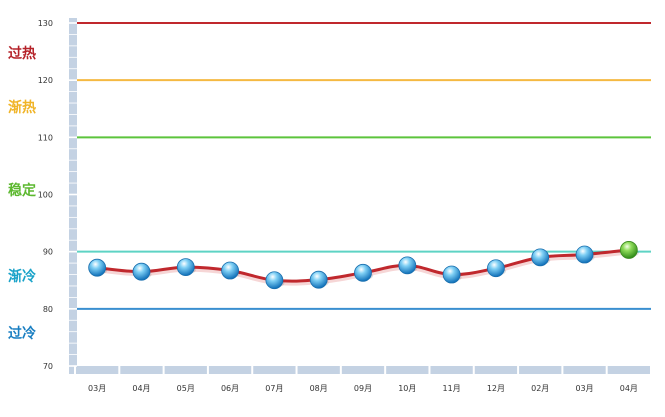  I want to click on x-tick-label: 11月, so click(452, 388).